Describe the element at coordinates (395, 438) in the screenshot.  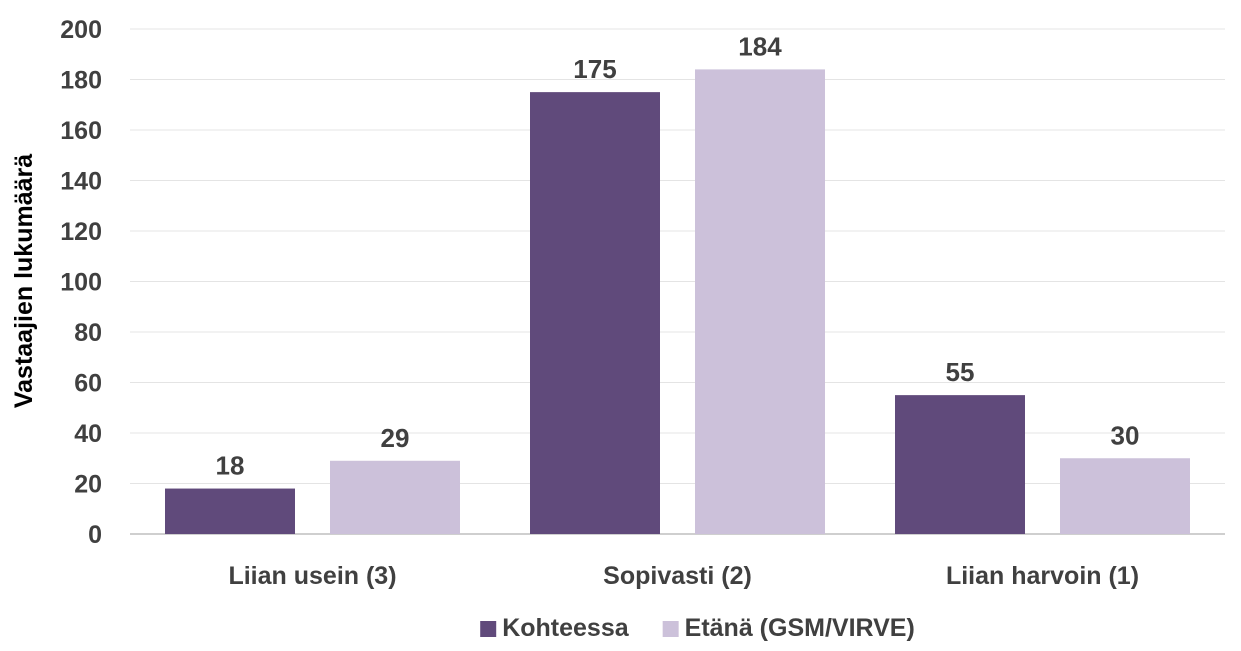
I see `data-label: 29` at that location.